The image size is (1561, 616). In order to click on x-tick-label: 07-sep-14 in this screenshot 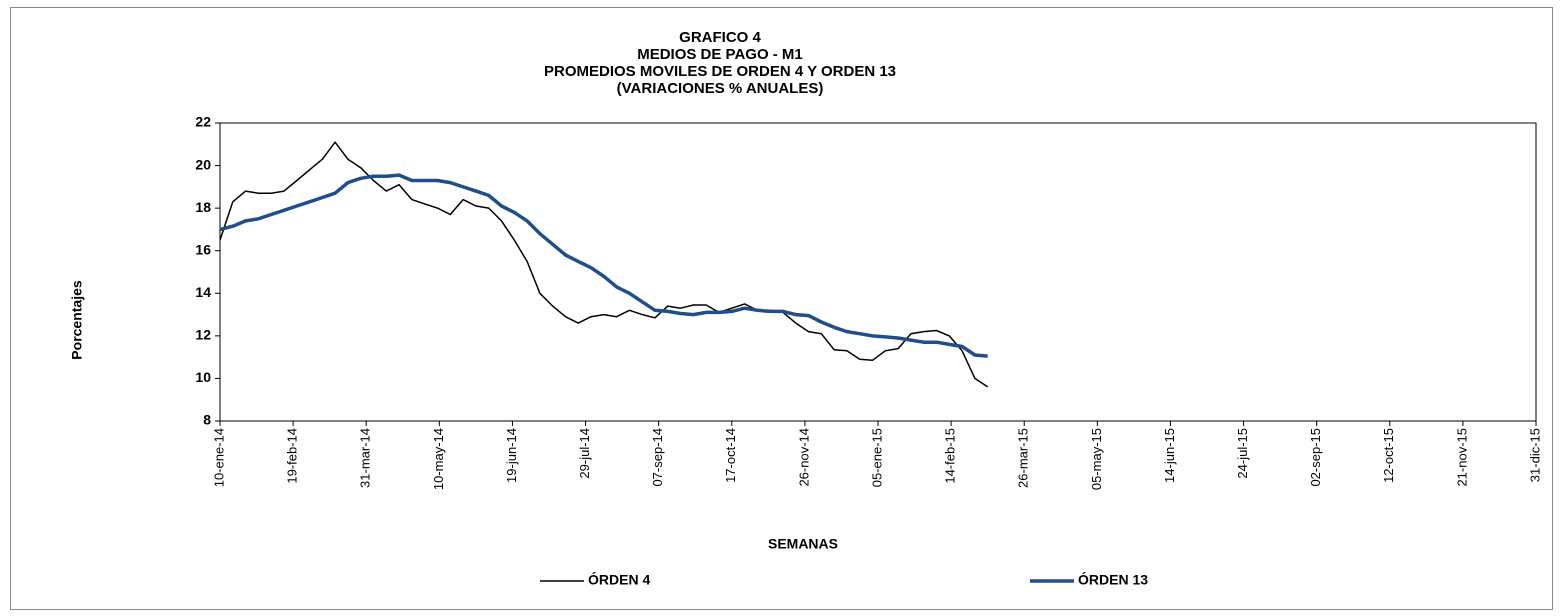, I will do `click(657, 457)`.